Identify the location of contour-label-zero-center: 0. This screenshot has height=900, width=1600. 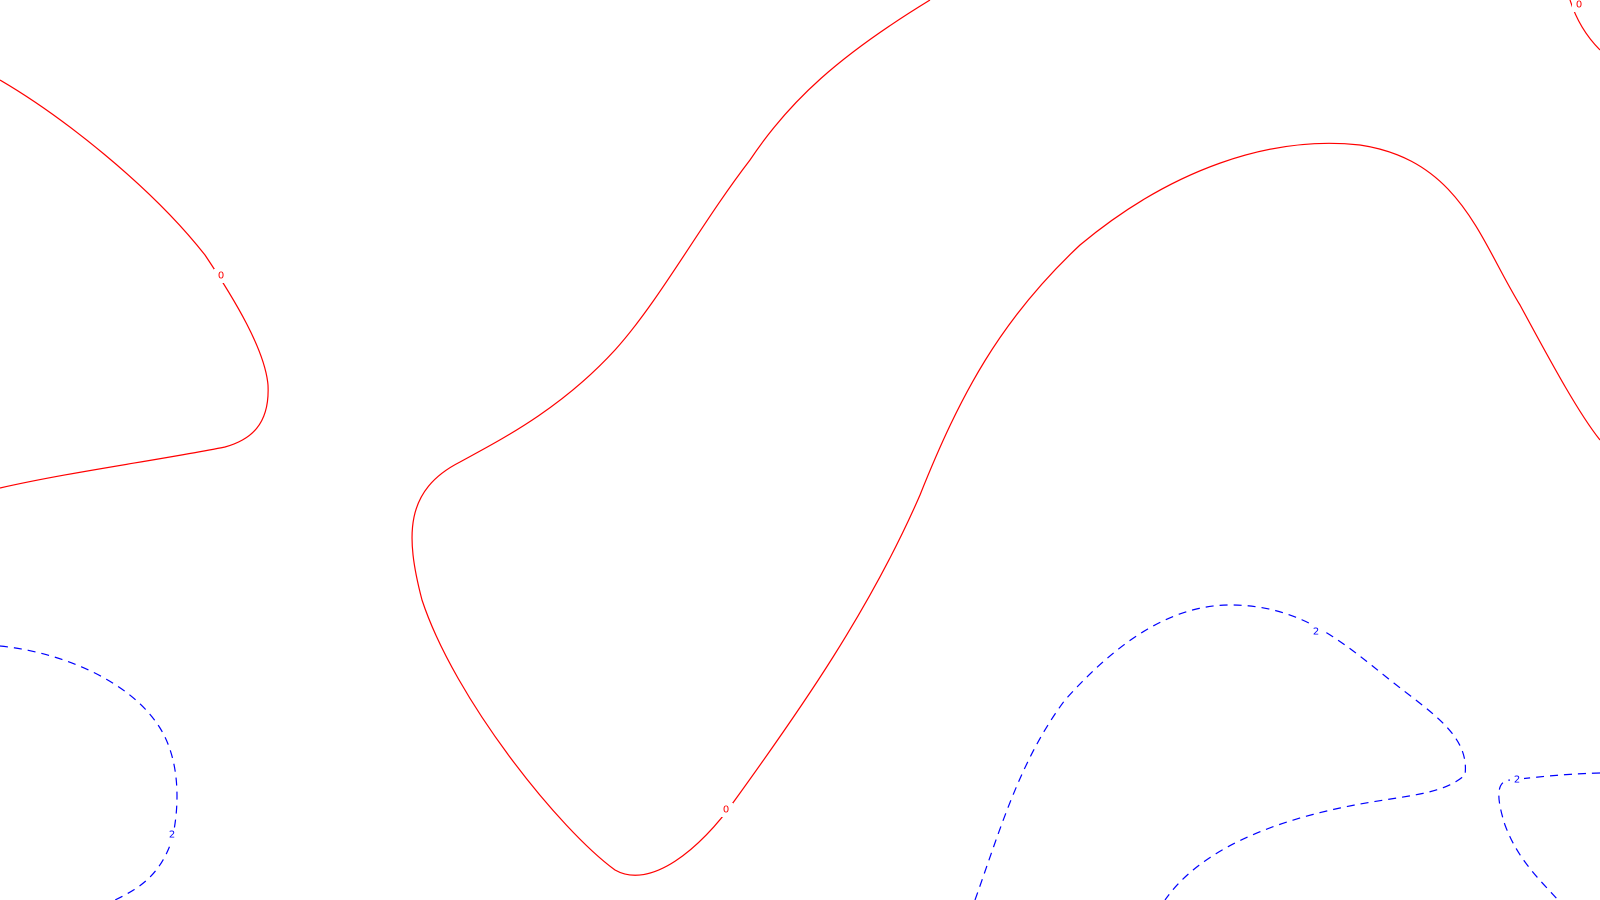
(726, 810).